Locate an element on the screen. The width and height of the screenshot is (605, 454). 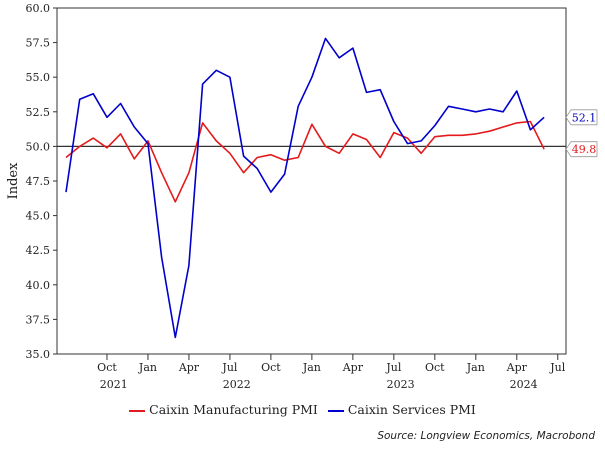
y-tick-label: 35.0 is located at coordinates (38, 354).